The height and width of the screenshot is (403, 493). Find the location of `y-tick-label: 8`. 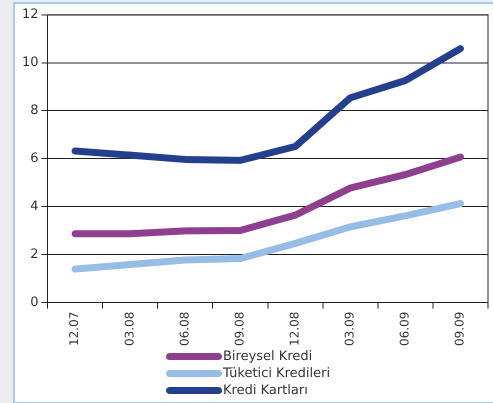

y-tick-label: 8 is located at coordinates (34, 110).